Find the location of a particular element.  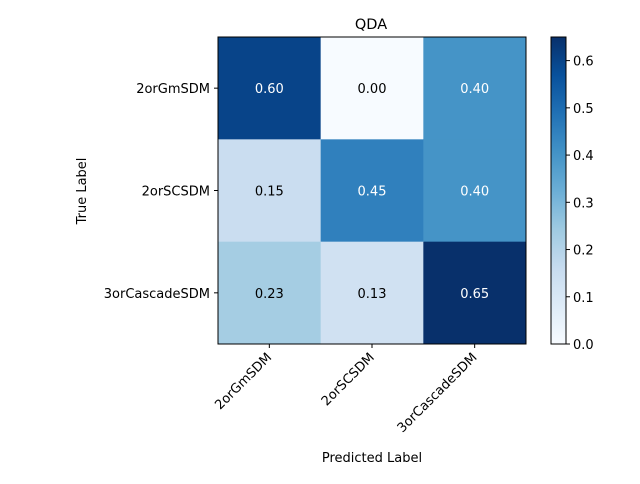

colorbar-ticks: 0.0 0.1 0.2 0.3 0.4 0.5 0.6 is located at coordinates (580, 204).